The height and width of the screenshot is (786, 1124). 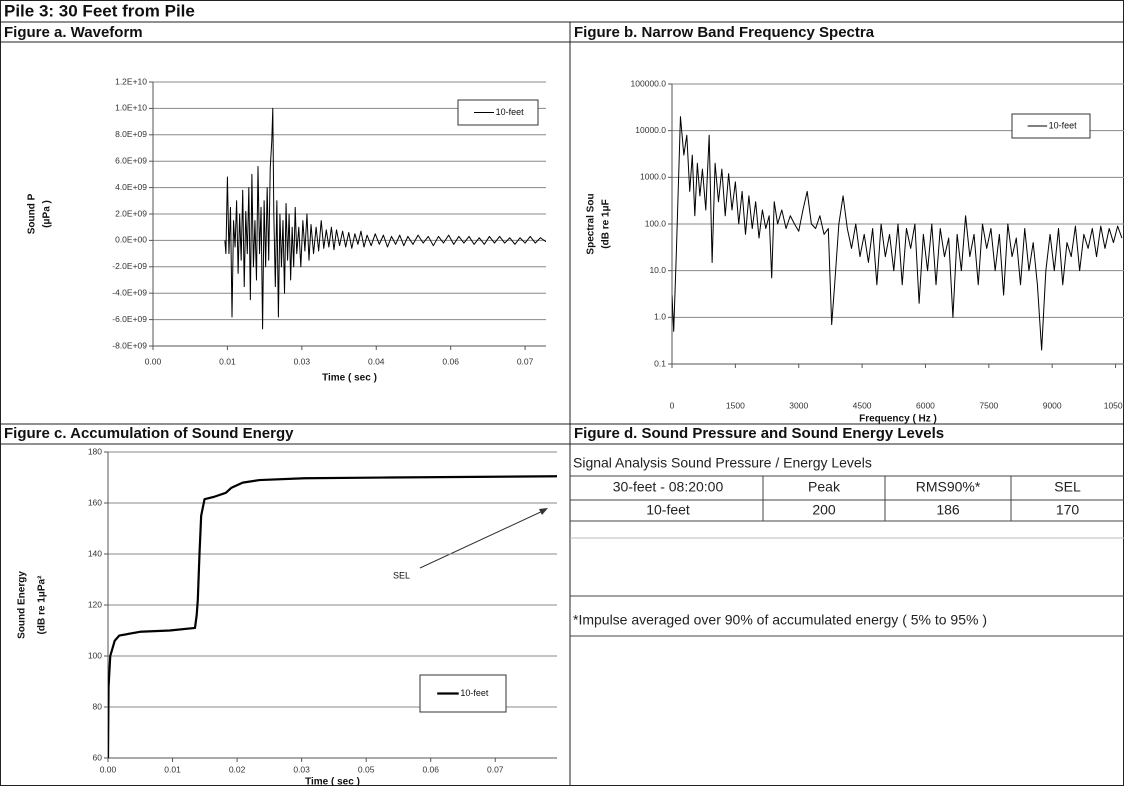 I want to click on y-tick-label: 100000.0, so click(x=649, y=83).